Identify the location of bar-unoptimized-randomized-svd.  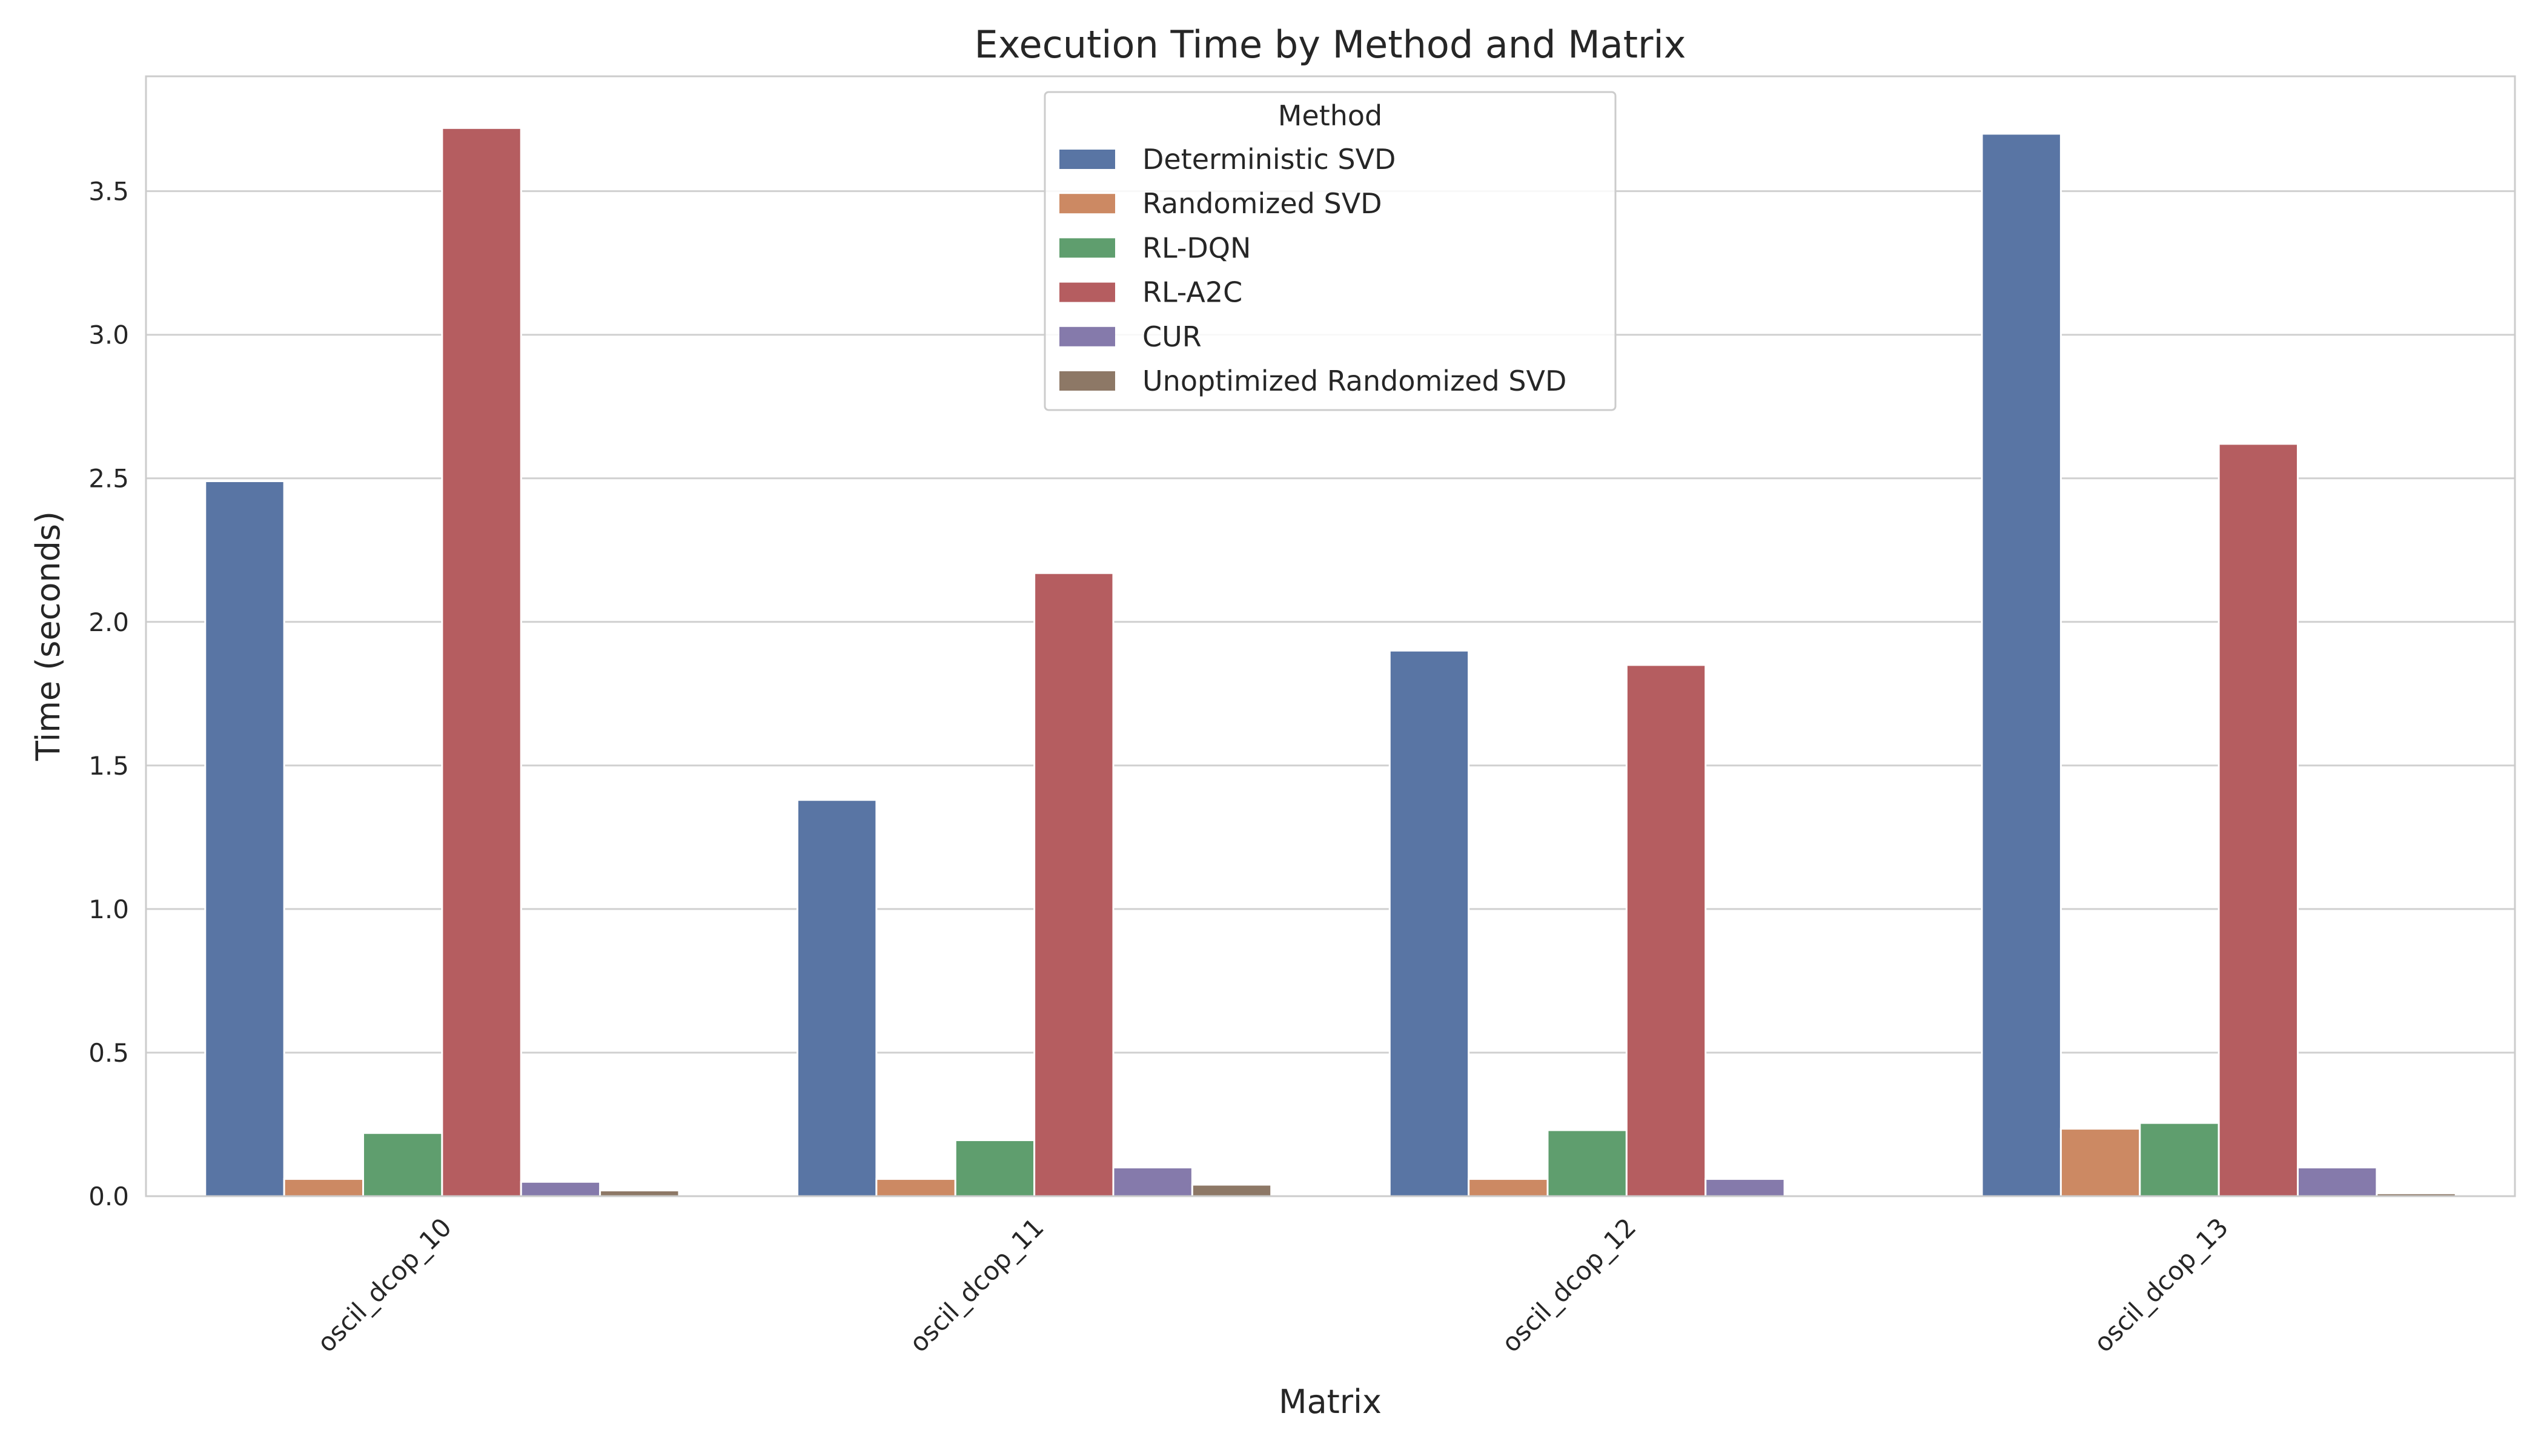
(1232, 1190).